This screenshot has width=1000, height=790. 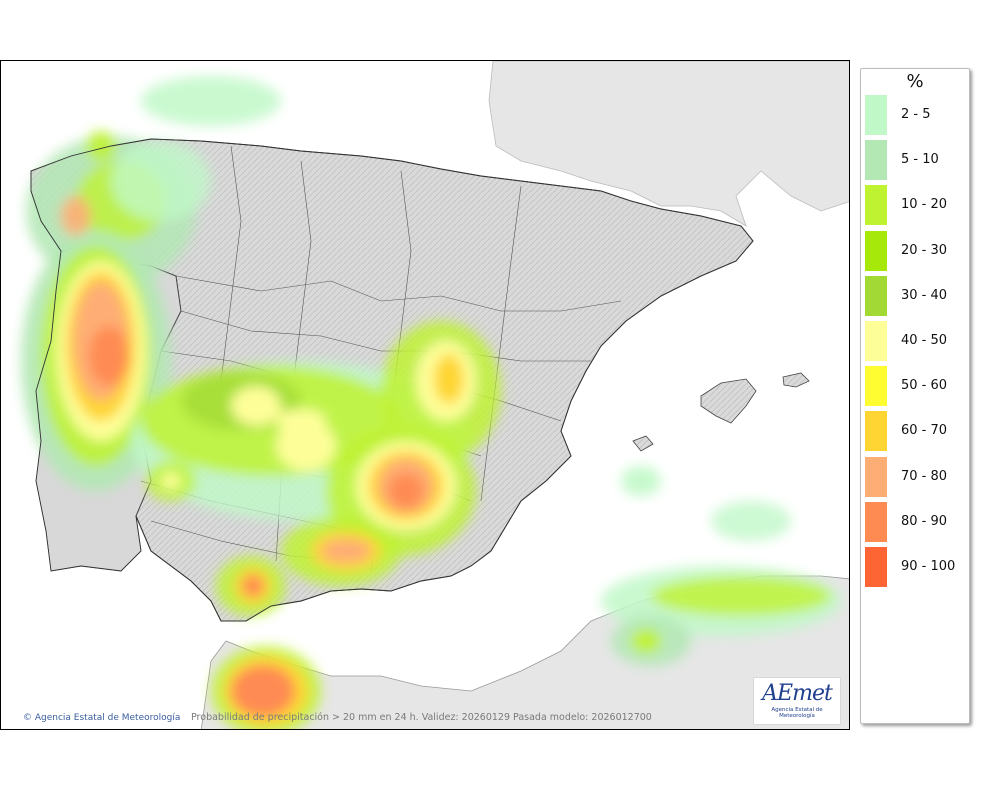 I want to click on legend-label: 90 - 100, so click(x=928, y=566).